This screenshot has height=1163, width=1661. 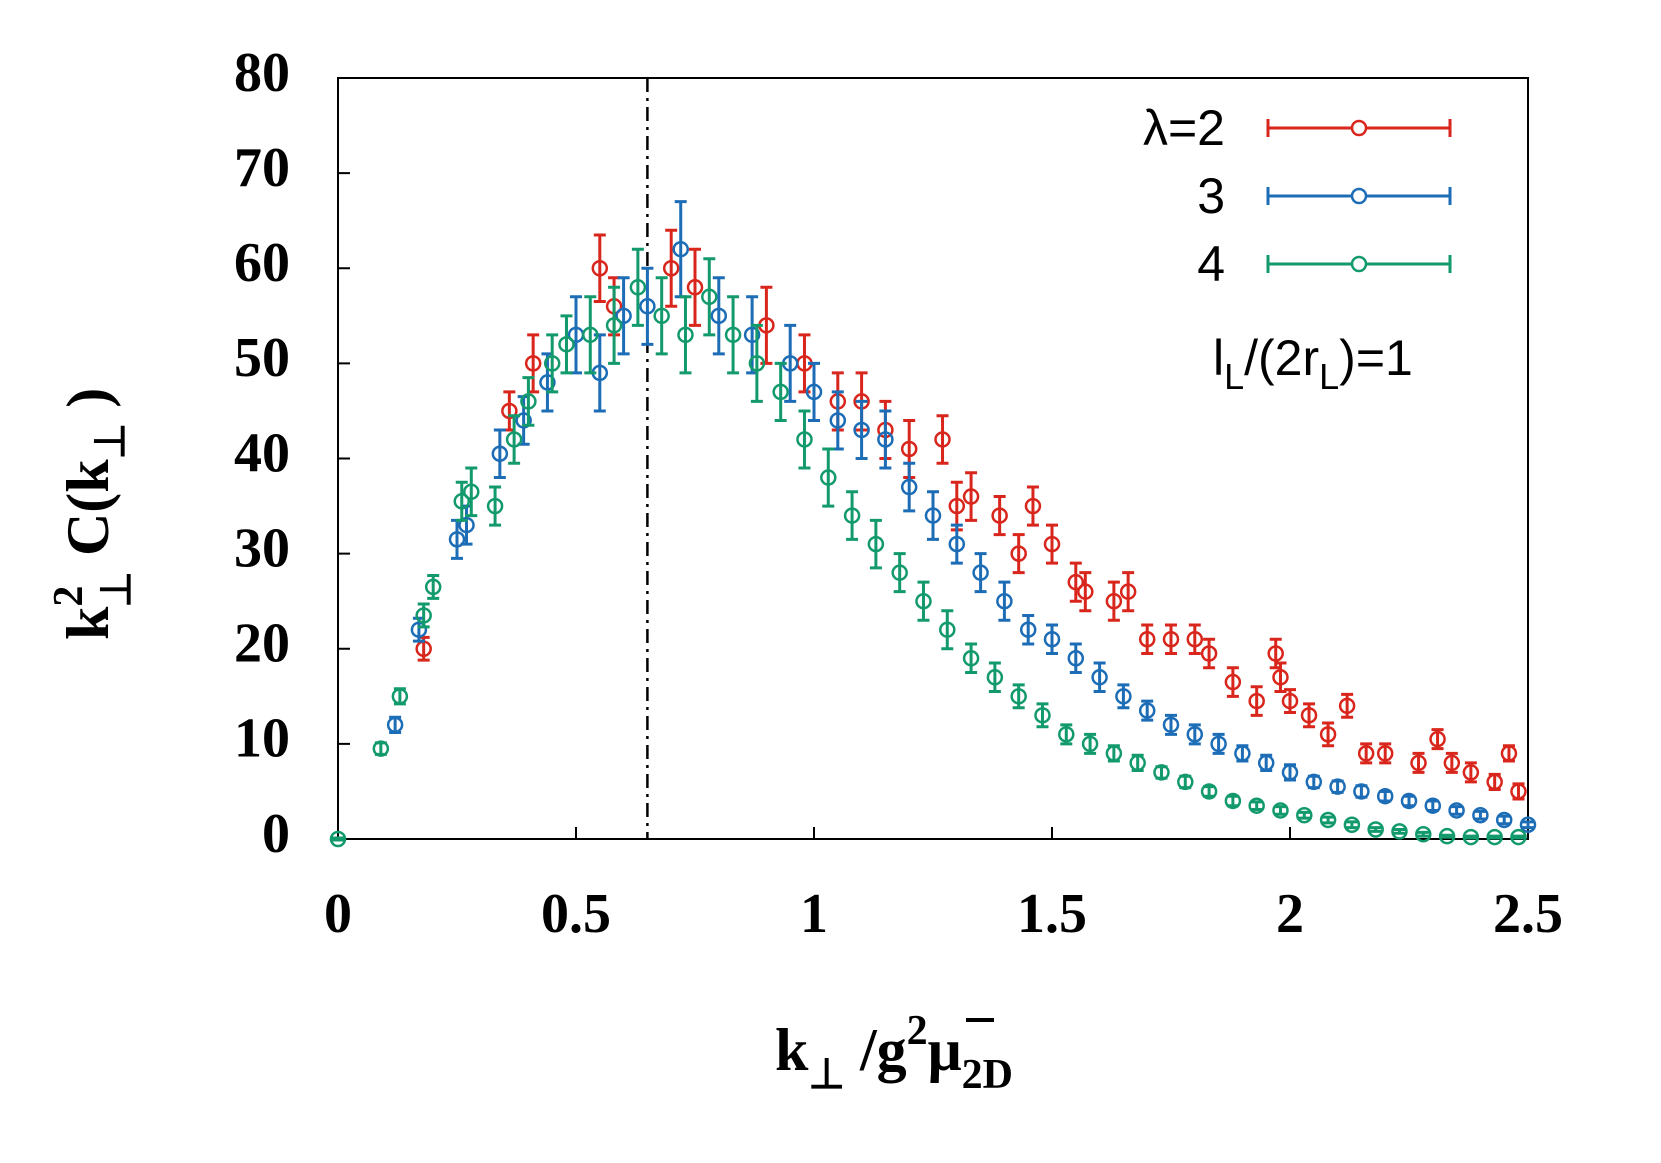 I want to click on x-label-part: 2, so click(x=917, y=1031).